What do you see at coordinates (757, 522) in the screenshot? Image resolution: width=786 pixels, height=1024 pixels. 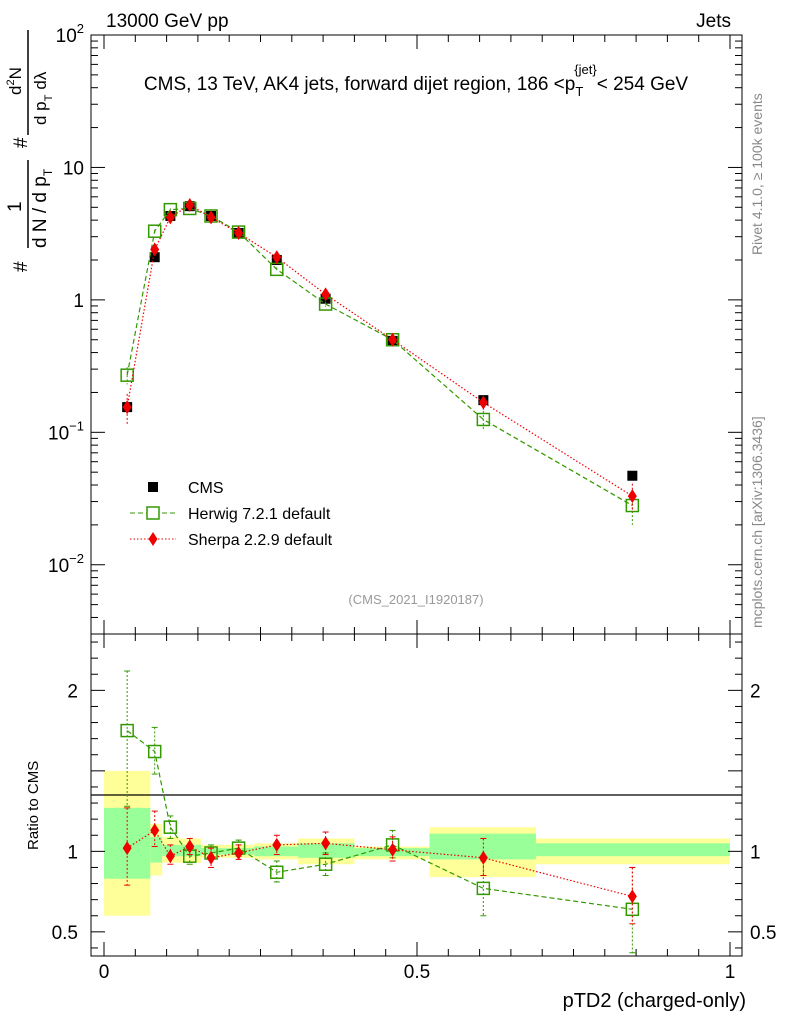 I see `mcplots-label: mcplots.cern.ch [arXiv:1306.3436]` at bounding box center [757, 522].